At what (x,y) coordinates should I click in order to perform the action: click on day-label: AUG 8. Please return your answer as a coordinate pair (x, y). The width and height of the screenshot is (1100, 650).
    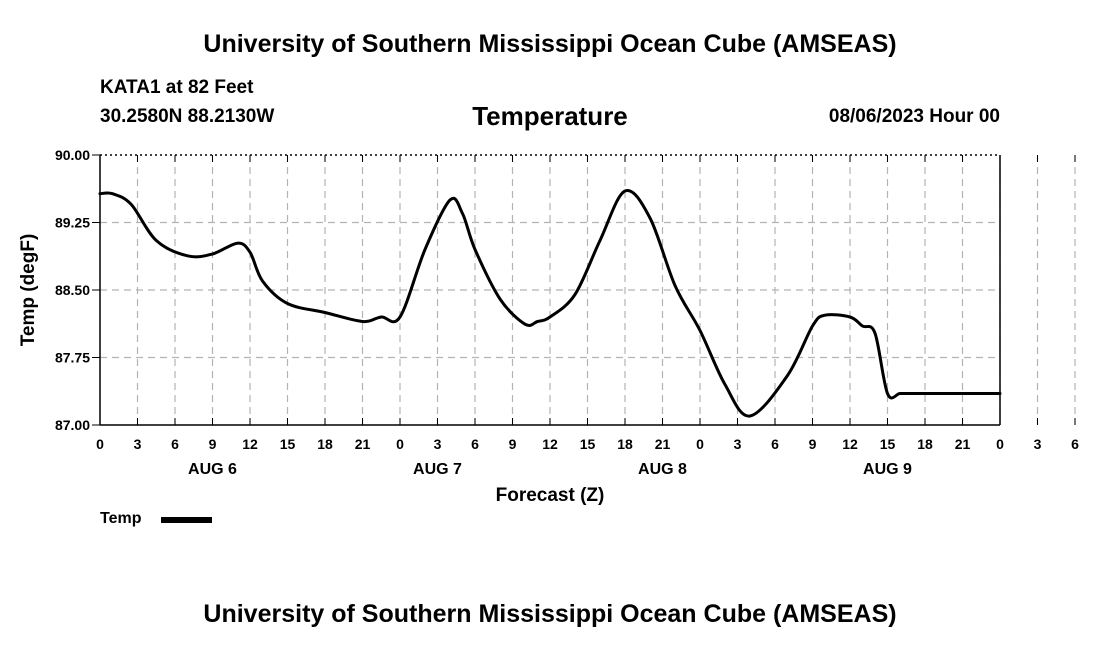
    Looking at the image, I should click on (662, 469).